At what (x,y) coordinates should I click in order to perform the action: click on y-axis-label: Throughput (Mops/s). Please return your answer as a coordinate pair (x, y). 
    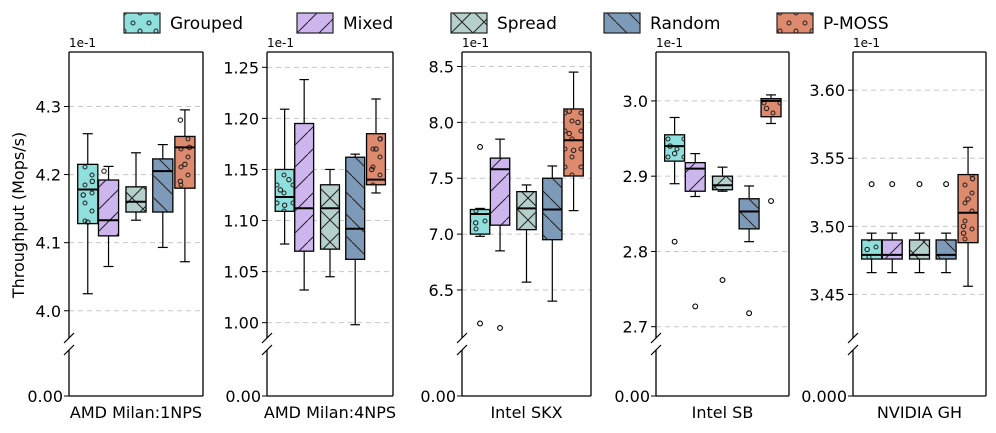
    Looking at the image, I should click on (18, 215).